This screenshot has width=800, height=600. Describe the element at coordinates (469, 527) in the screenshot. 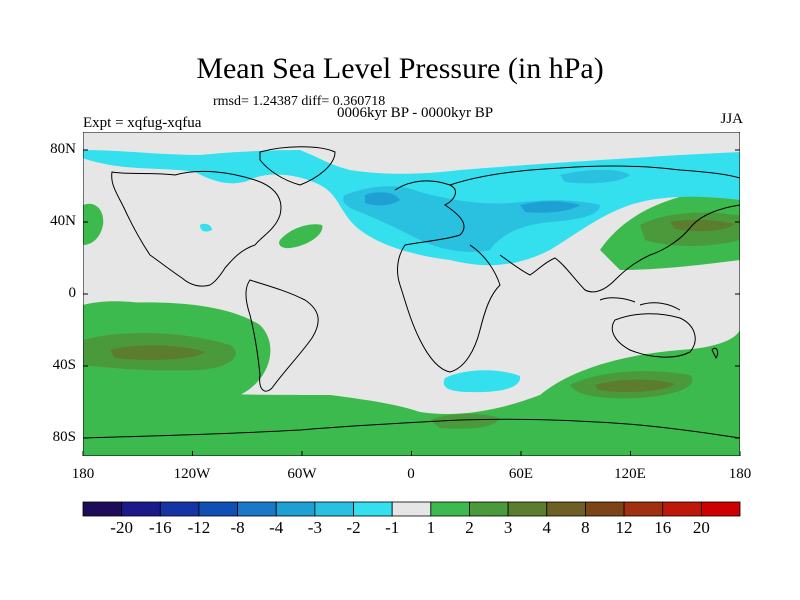

I see `colorbar-label: 2` at that location.